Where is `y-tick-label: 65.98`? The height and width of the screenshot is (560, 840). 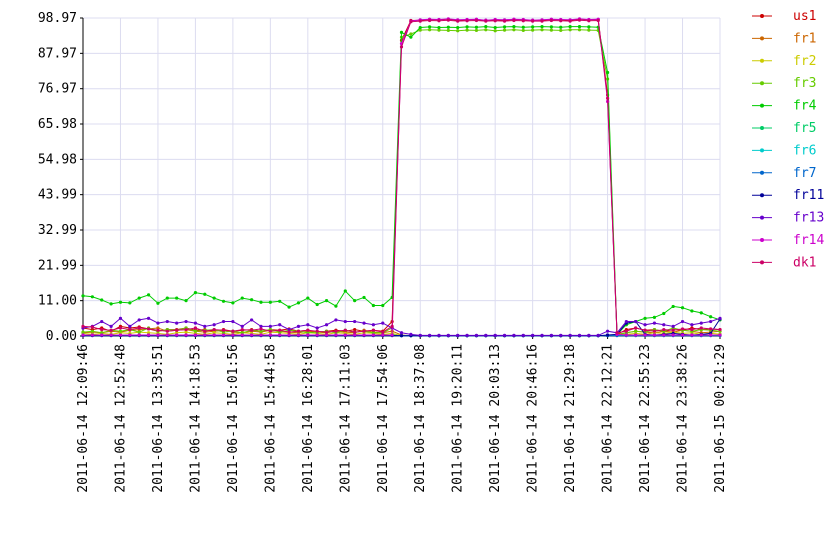 y-tick-label: 65.98 is located at coordinates (57, 124).